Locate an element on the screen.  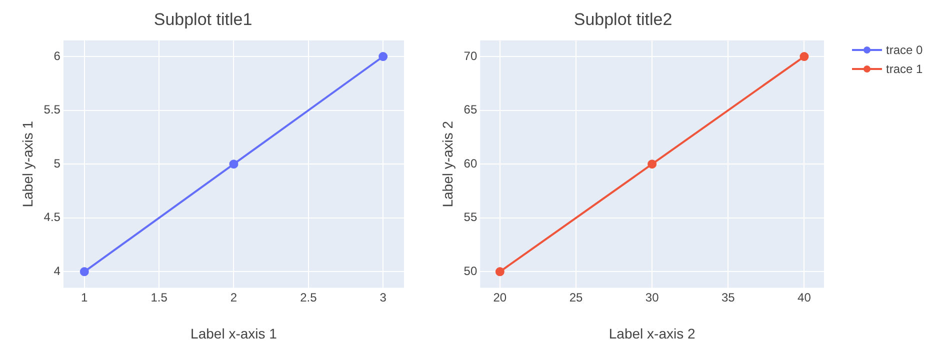
x-tick-label: 25 is located at coordinates (576, 297).